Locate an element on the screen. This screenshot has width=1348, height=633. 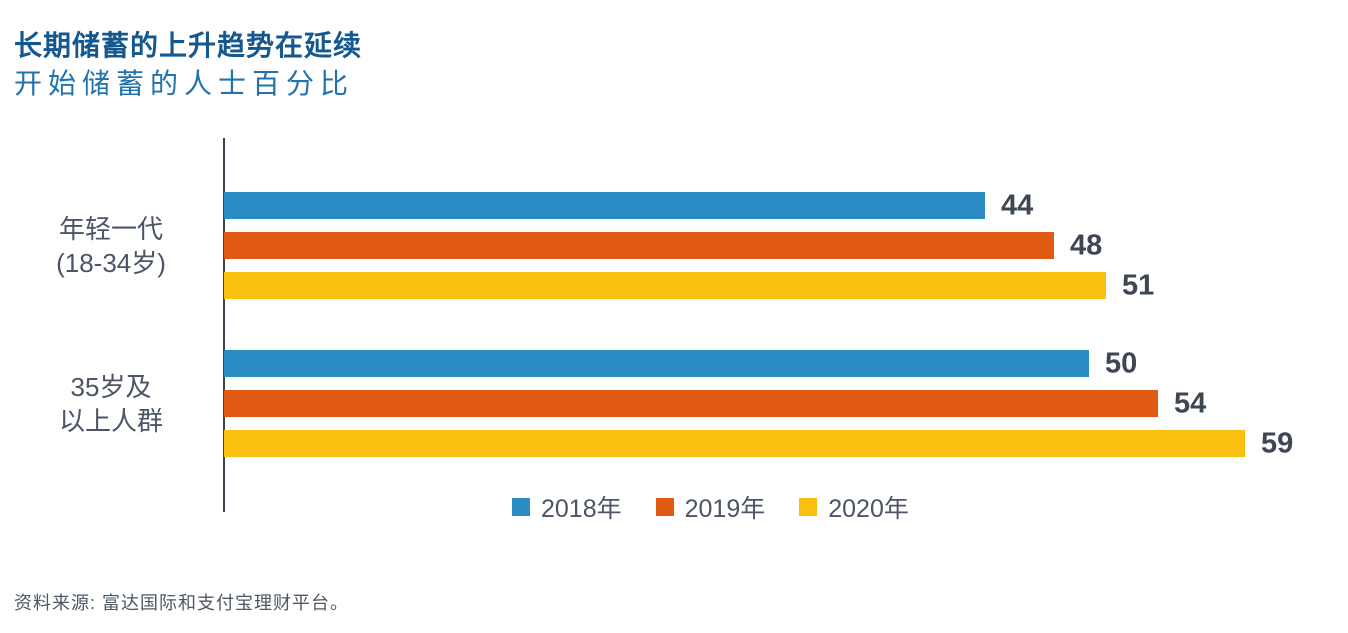
legend-item: 2018年 is located at coordinates (567, 507).